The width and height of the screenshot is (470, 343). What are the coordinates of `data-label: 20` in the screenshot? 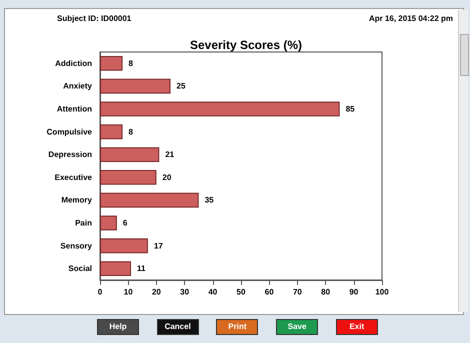 It's located at (167, 177).